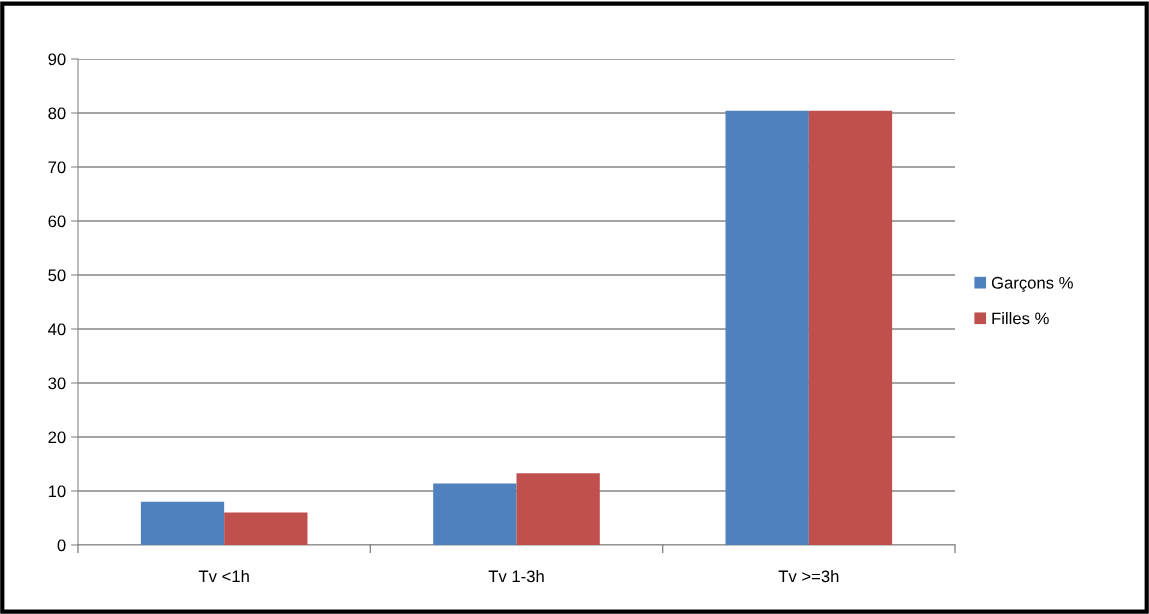 The width and height of the screenshot is (1149, 614). What do you see at coordinates (57, 275) in the screenshot?
I see `y-tick-label: 50` at bounding box center [57, 275].